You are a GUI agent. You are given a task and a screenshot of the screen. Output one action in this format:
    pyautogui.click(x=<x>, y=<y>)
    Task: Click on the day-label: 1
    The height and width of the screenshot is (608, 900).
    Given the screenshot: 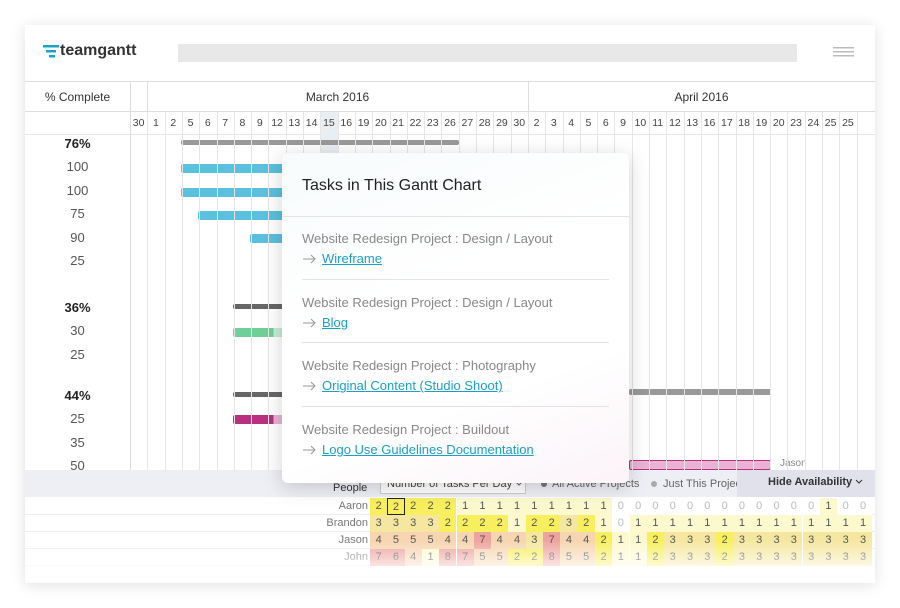 What is the action you would take?
    pyautogui.click(x=156, y=123)
    